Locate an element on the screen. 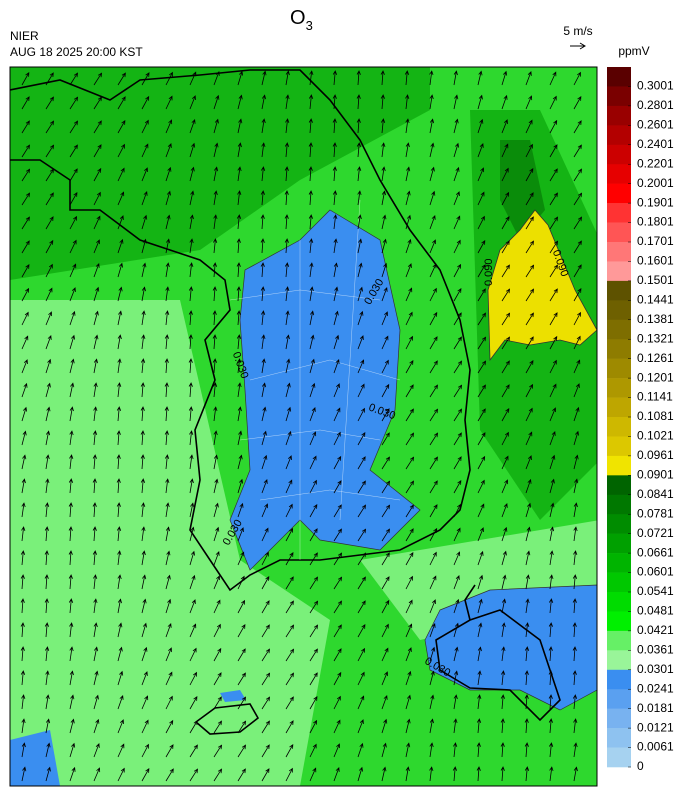 The image size is (692, 803). colorbar-label: 0.2401 is located at coordinates (655, 144).